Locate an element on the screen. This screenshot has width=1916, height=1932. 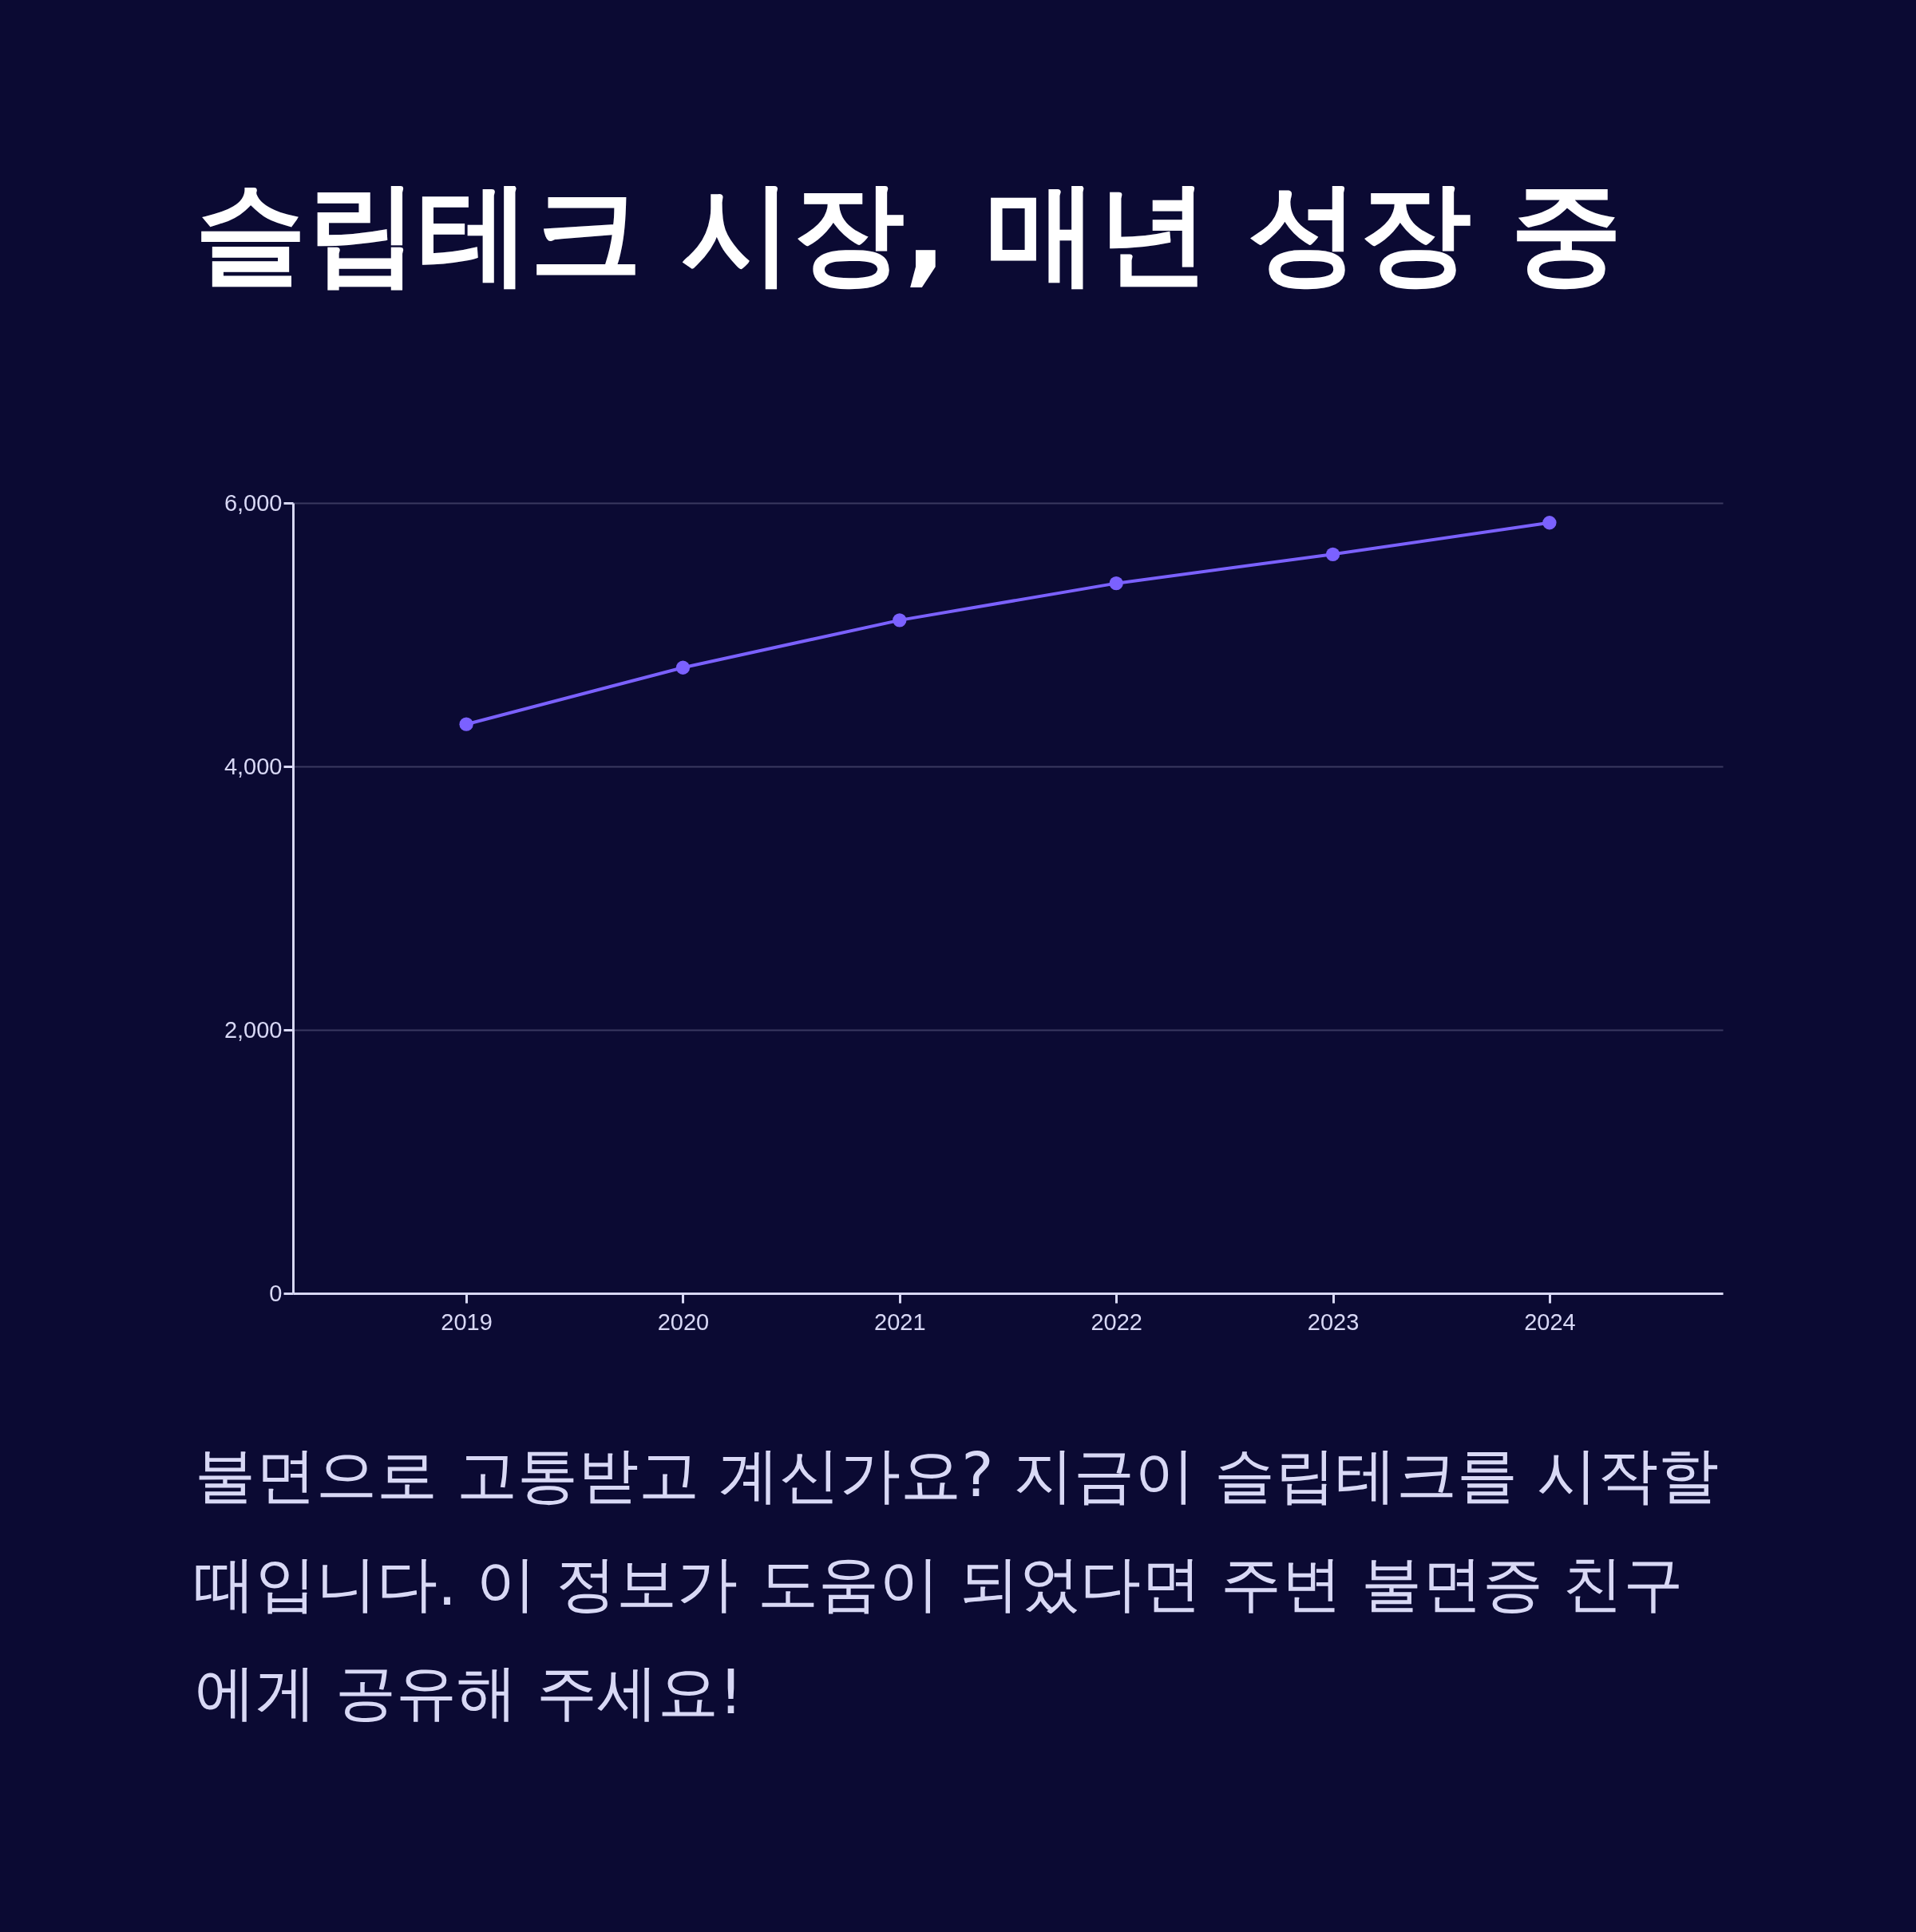
x-tick-label: 2022 is located at coordinates (1116, 1322).